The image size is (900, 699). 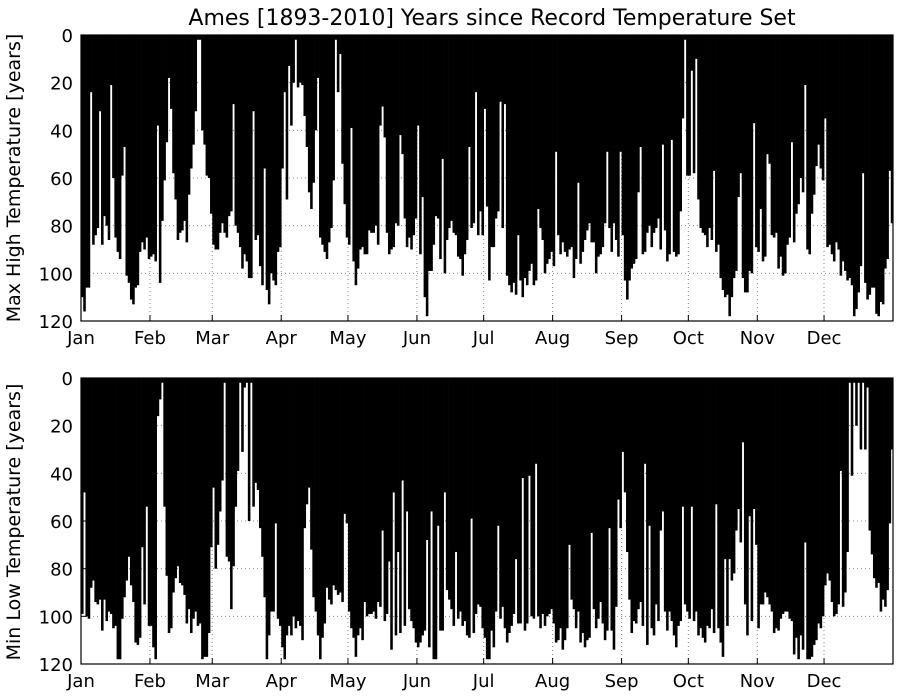 What do you see at coordinates (80, 338) in the screenshot?
I see `x-tick-label-max-high-Jan: Jan` at bounding box center [80, 338].